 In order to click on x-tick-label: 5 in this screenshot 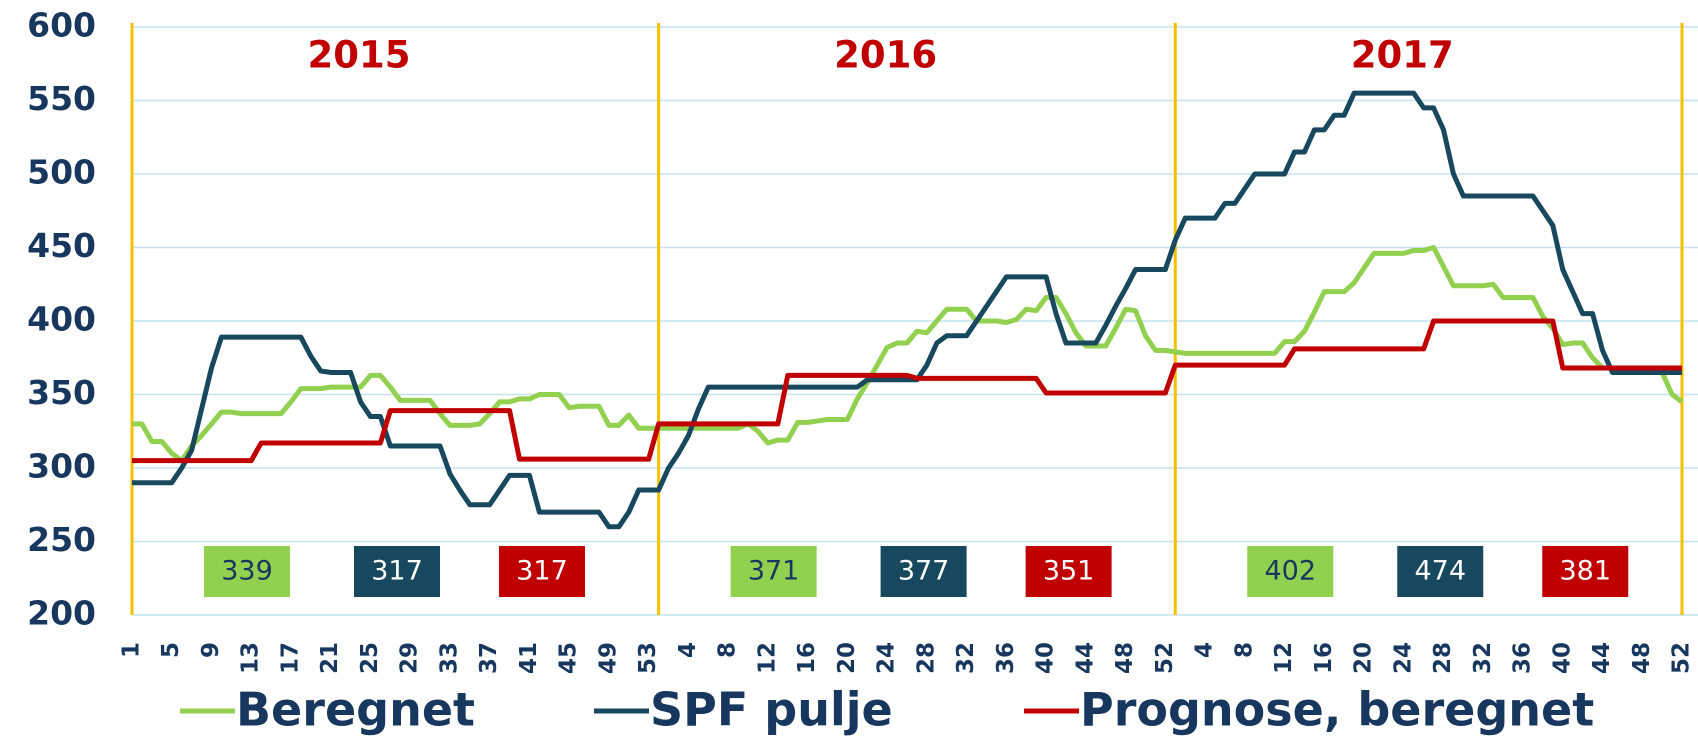, I will do `click(171, 650)`.